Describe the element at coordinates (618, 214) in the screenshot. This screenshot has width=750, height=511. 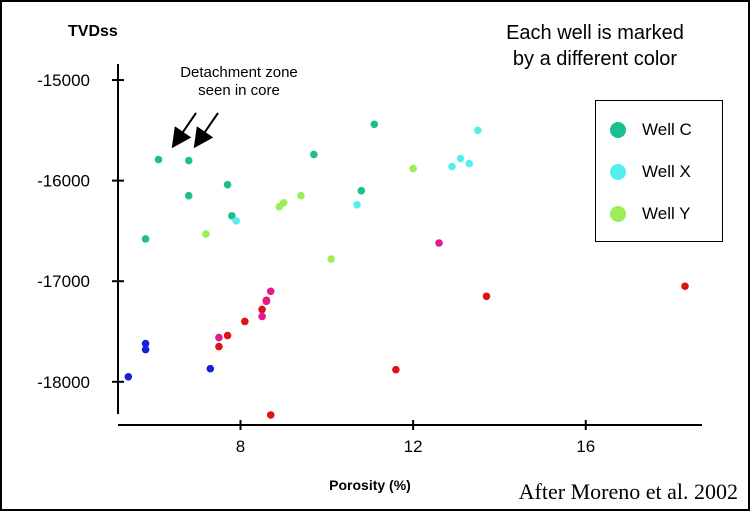
I see `legend-swatch-well-y` at that location.